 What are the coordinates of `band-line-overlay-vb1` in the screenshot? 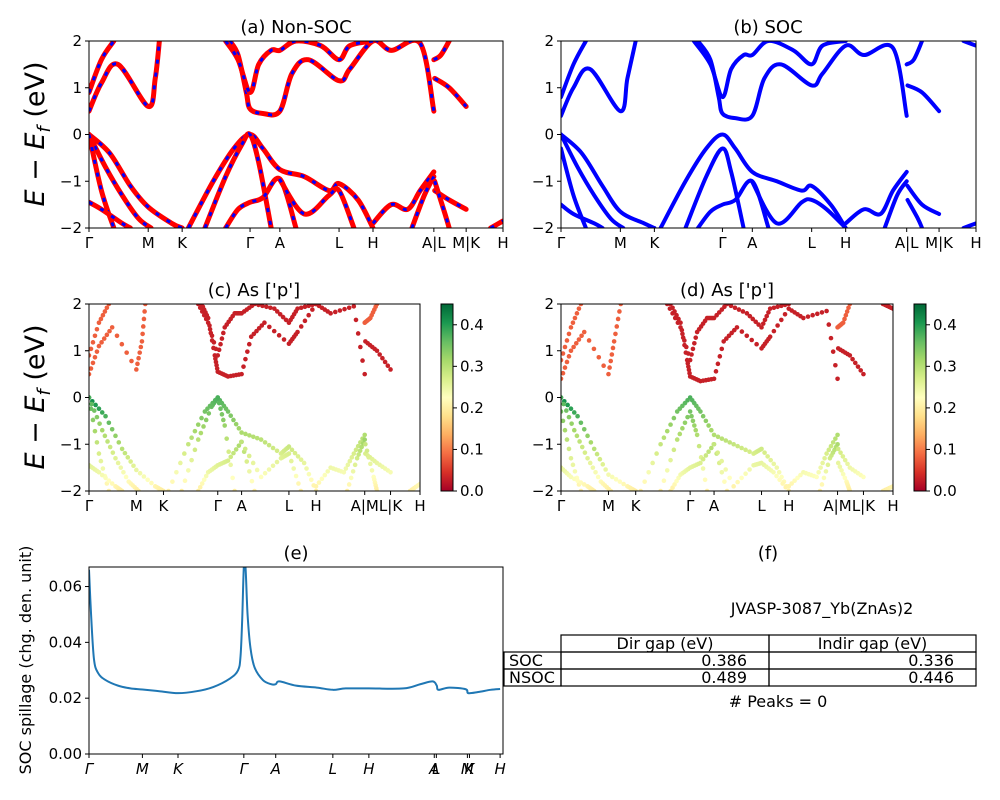 It's located at (136, 180).